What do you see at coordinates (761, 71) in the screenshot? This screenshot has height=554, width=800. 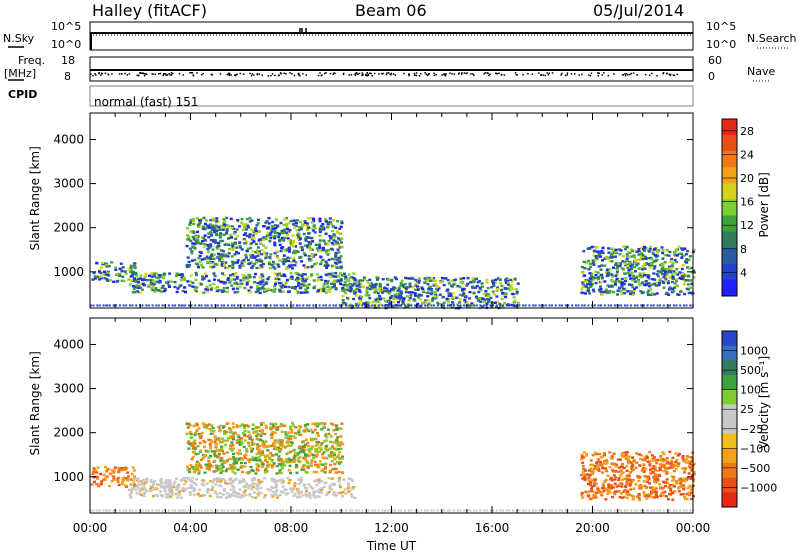 I see `nave-label: Nave` at bounding box center [761, 71].